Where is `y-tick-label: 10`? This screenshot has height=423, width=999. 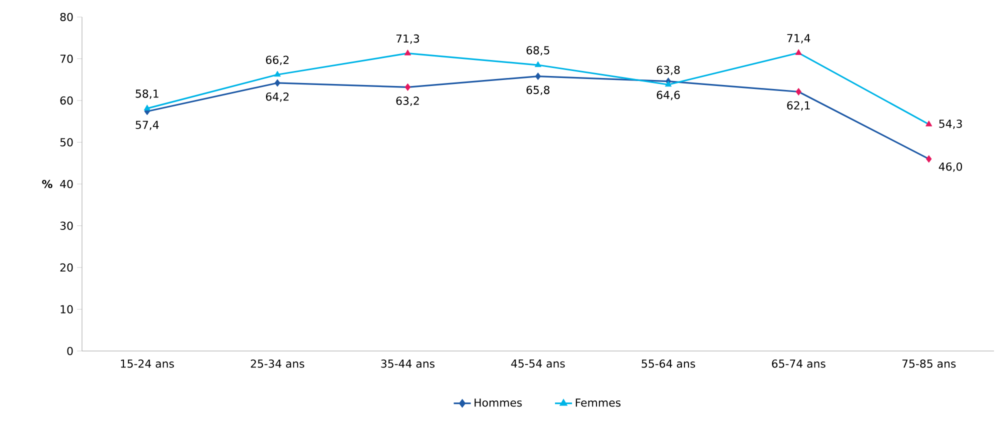
y-tick-label: 10 is located at coordinates (66, 309).